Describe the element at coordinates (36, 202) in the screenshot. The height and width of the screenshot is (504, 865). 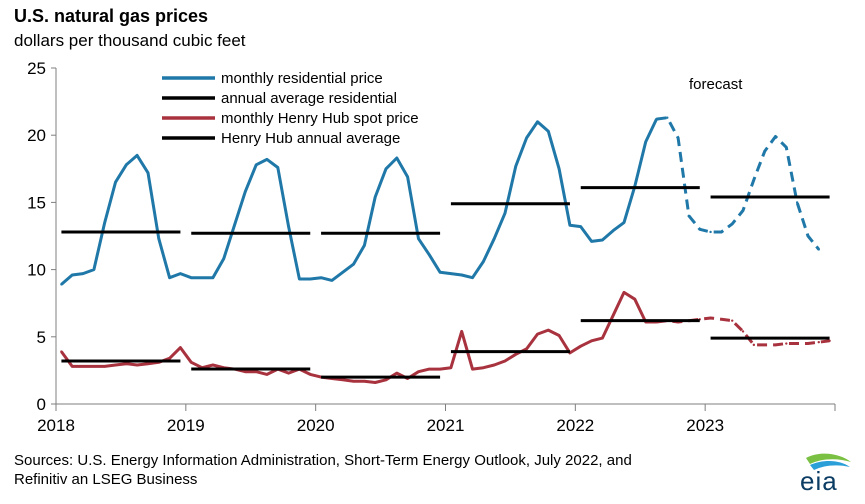
I see `y-tick-label: 15` at that location.